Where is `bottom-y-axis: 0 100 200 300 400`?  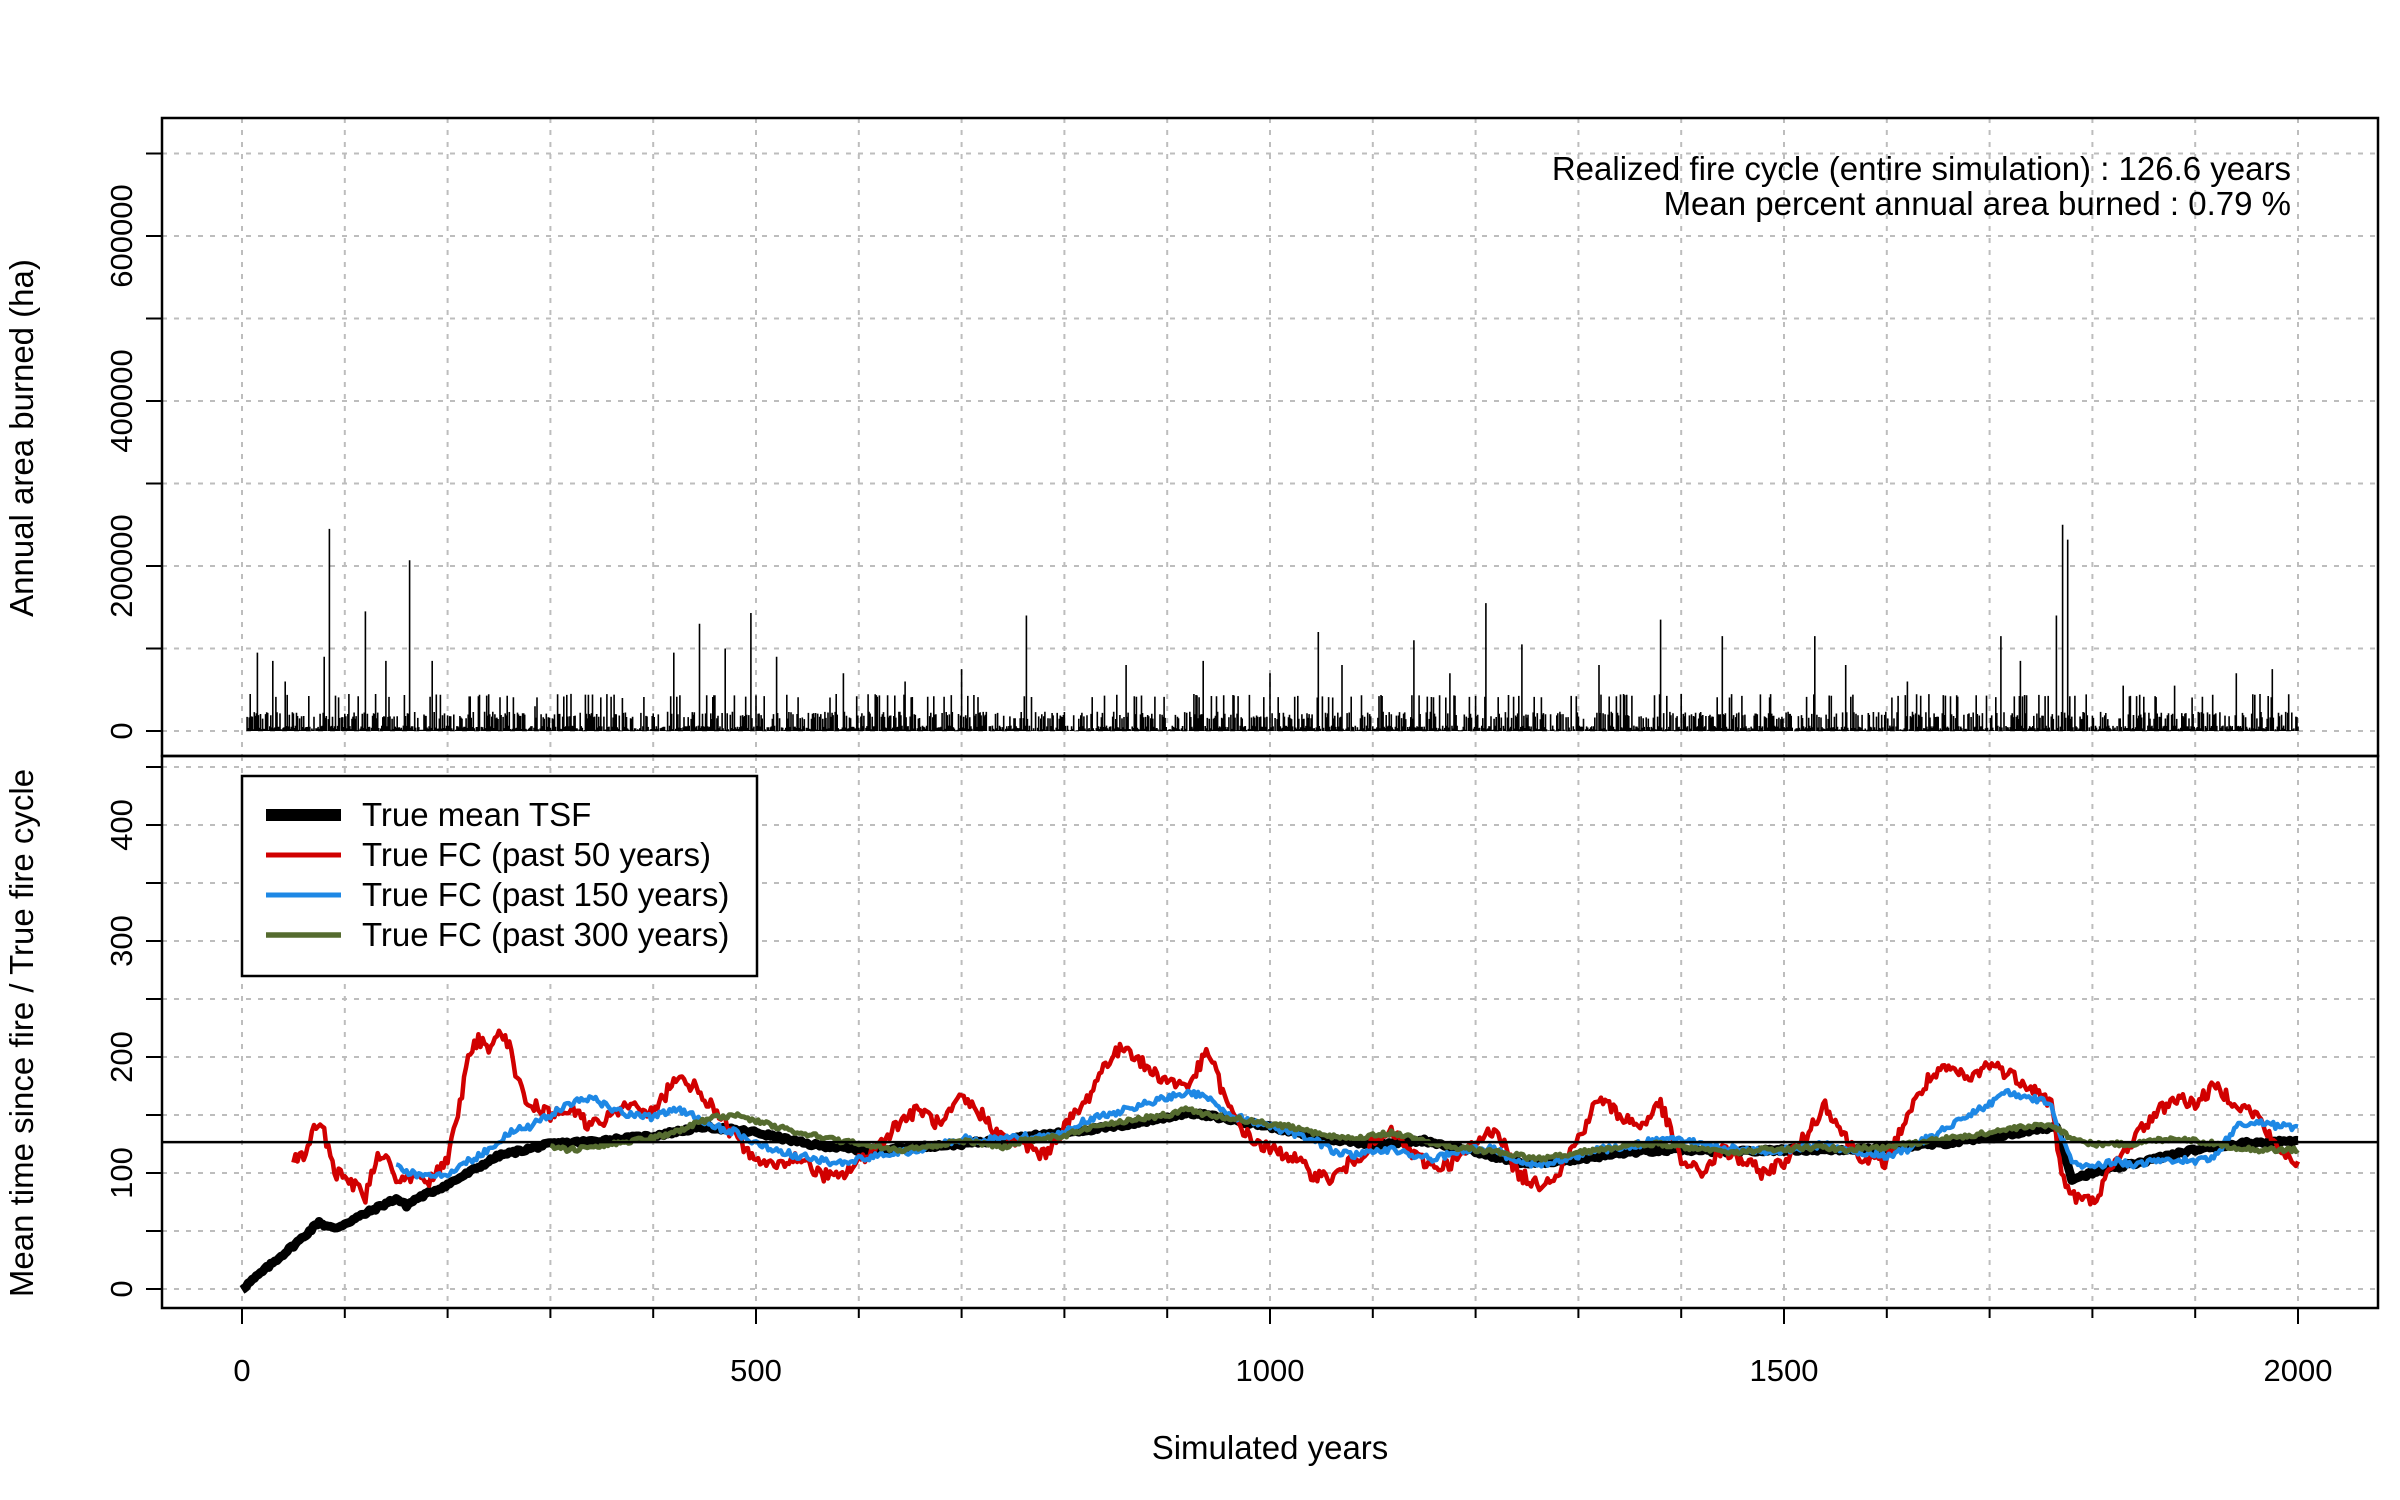
bottom-y-axis: 0 100 200 300 400 is located at coordinates (133, 1032).